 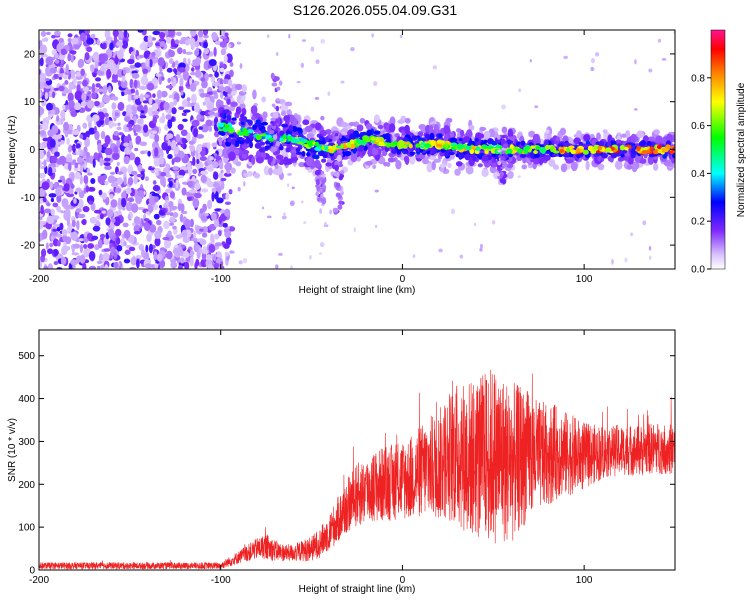 I want to click on y-tick-label: 0, so click(x=32, y=571).